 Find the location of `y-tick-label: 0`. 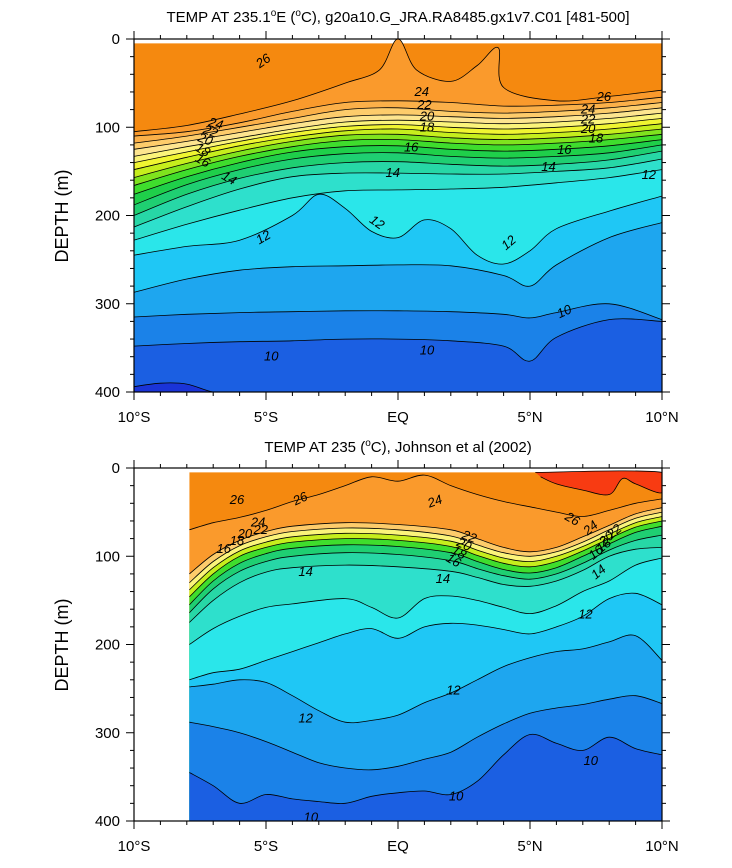

y-tick-label: 0 is located at coordinates (116, 468).